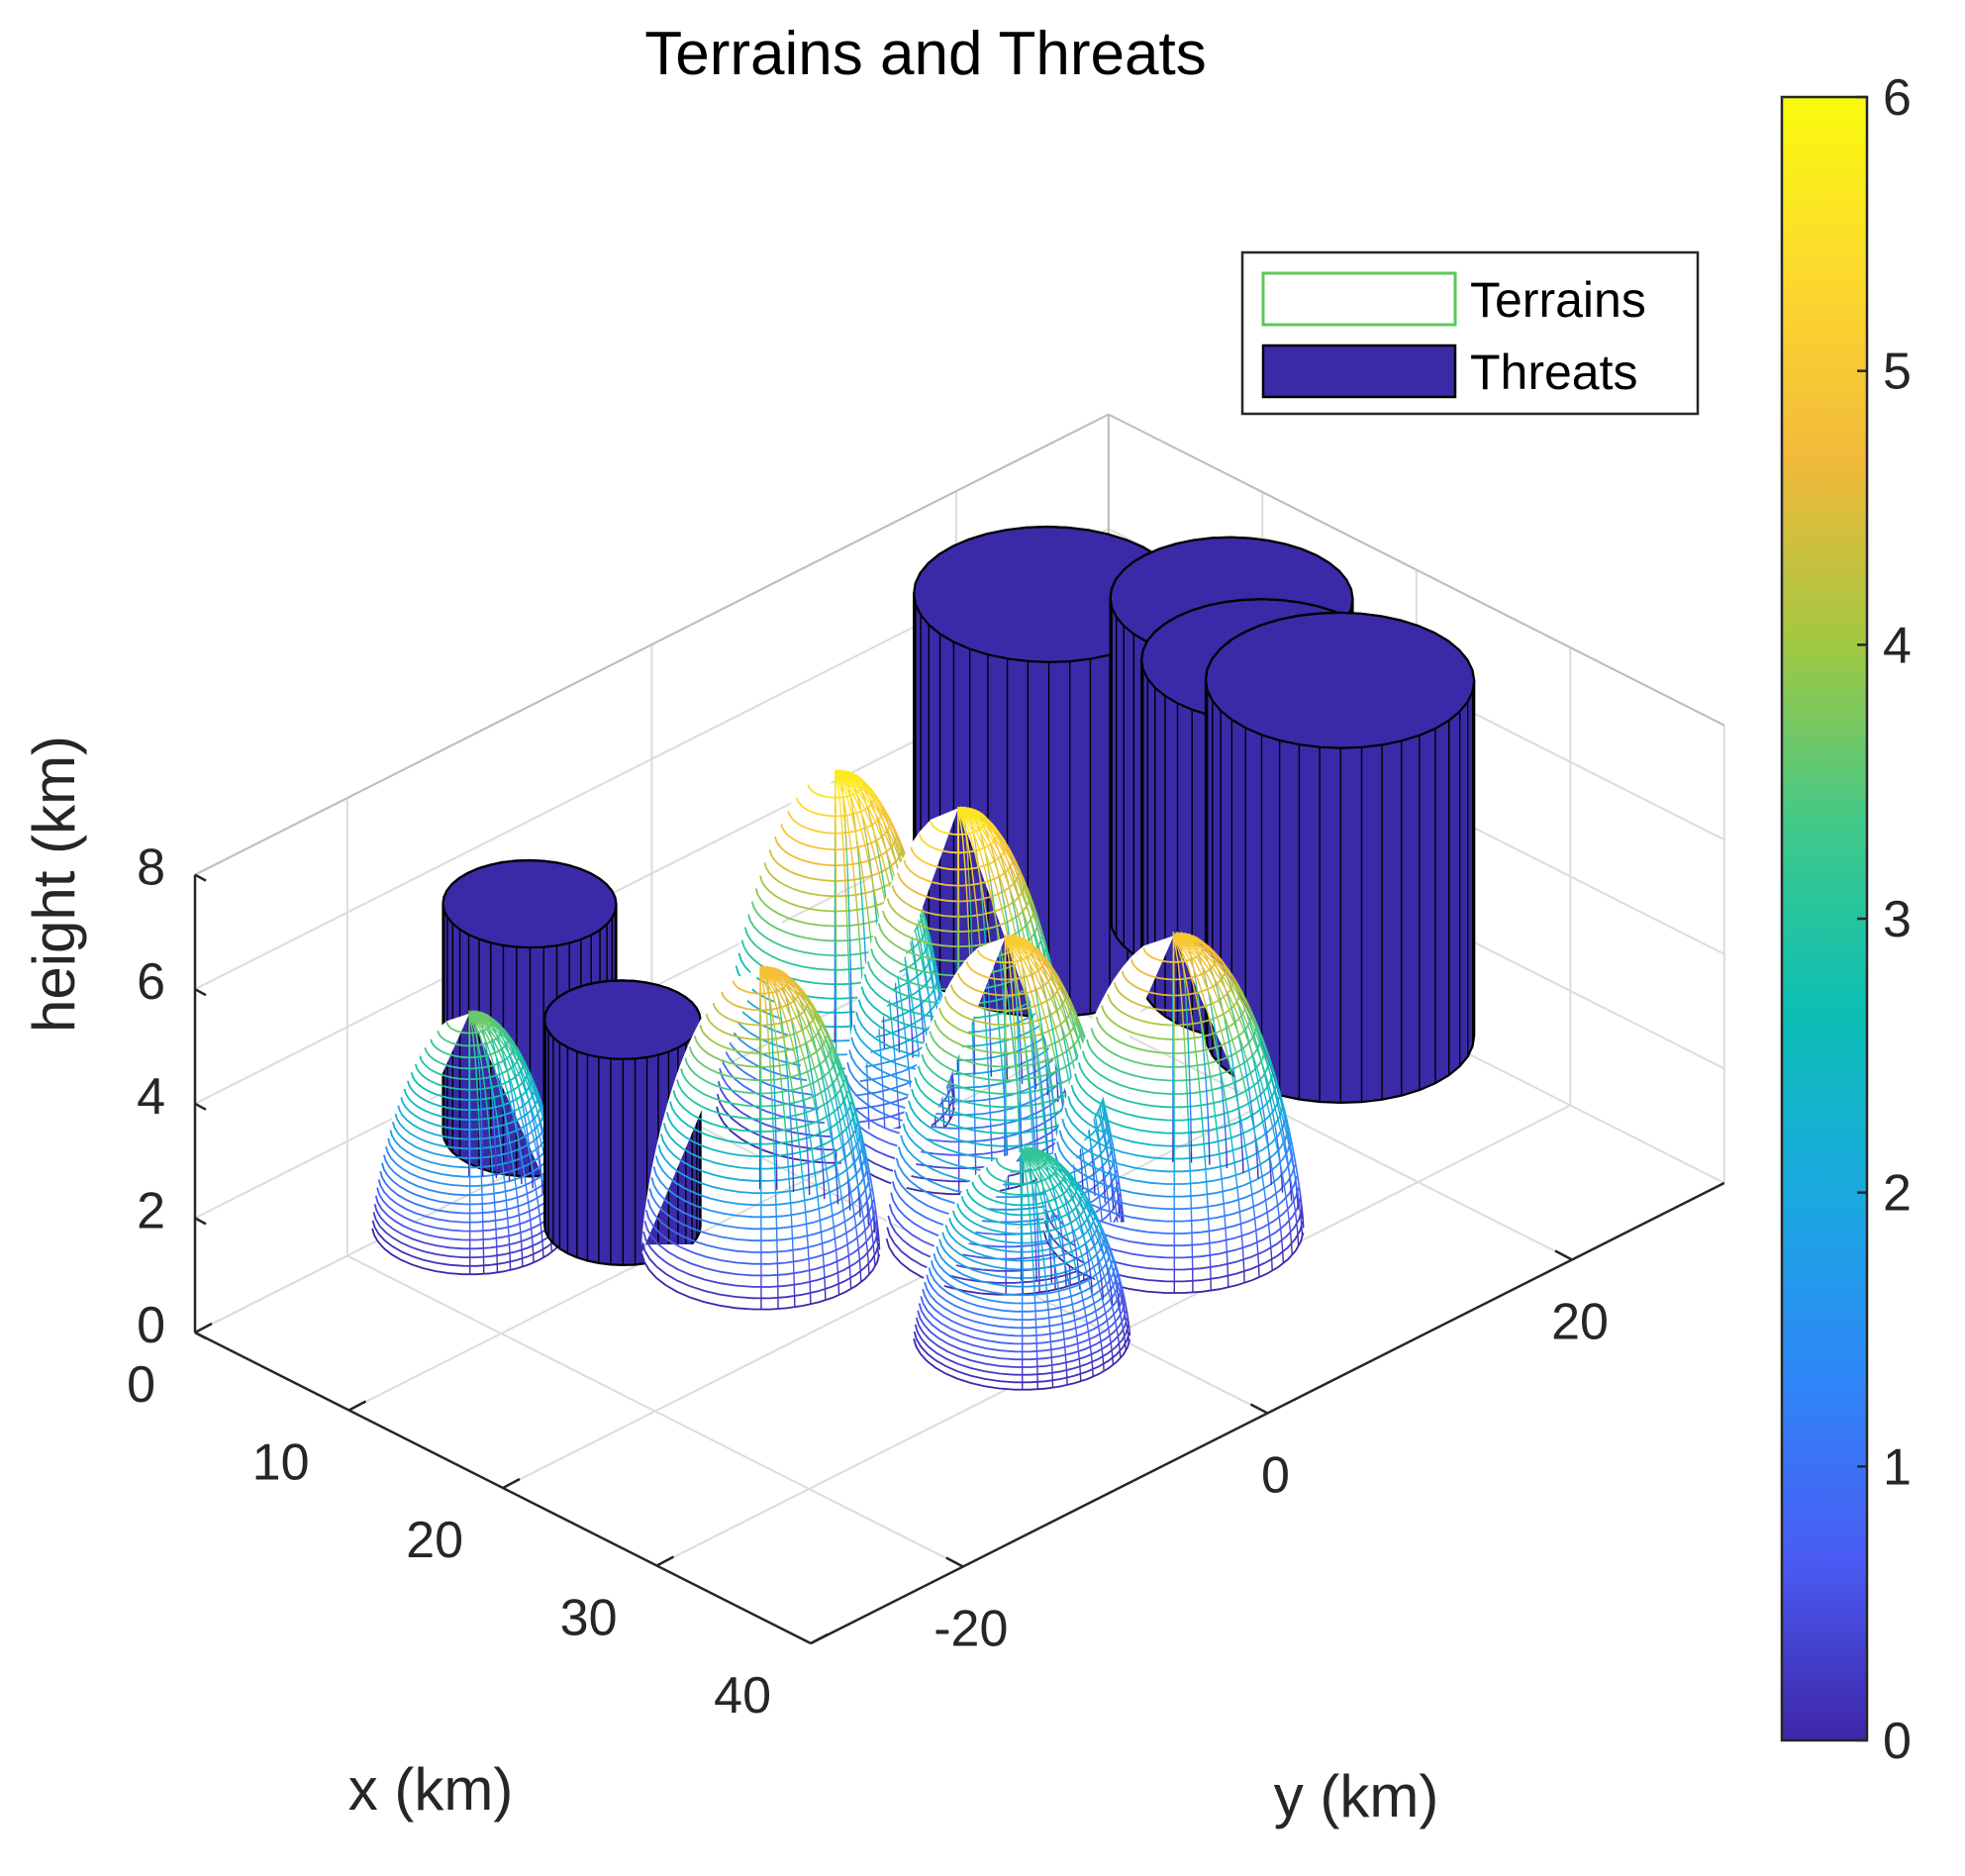  What do you see at coordinates (1564, 1255) in the screenshot?
I see `y-tick-mark` at bounding box center [1564, 1255].